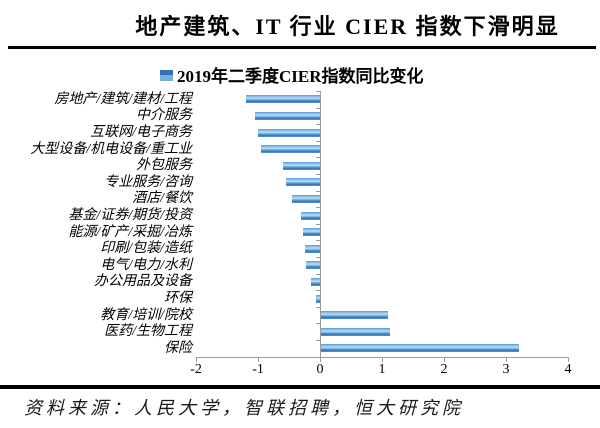 Image resolution: width=600 pixels, height=428 pixels. I want to click on legend-swatch-icon, so click(166, 75).